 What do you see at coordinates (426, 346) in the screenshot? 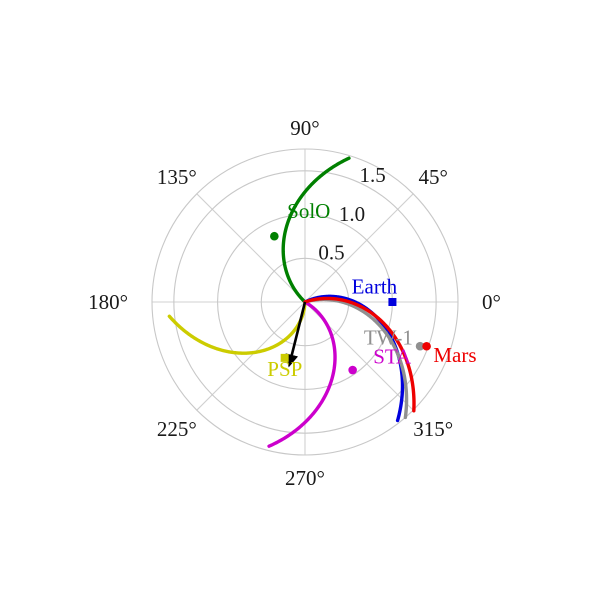
I see `marker-mars` at bounding box center [426, 346].